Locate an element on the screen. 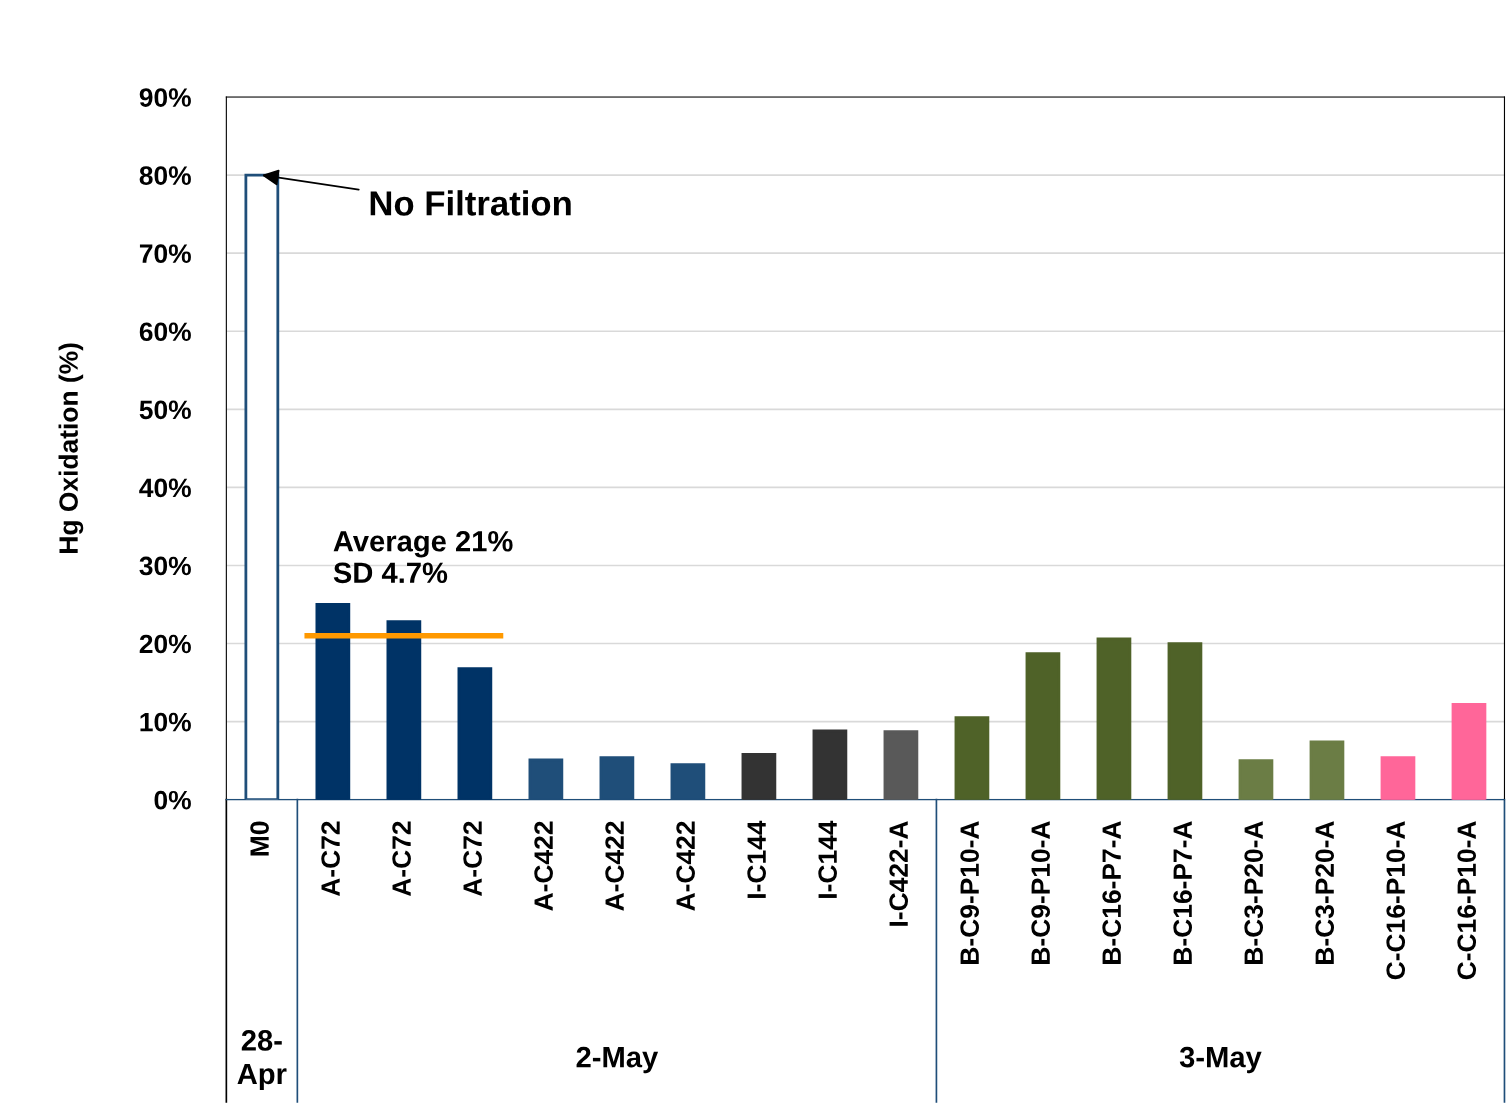  y-tick-label: 0% is located at coordinates (172, 800).